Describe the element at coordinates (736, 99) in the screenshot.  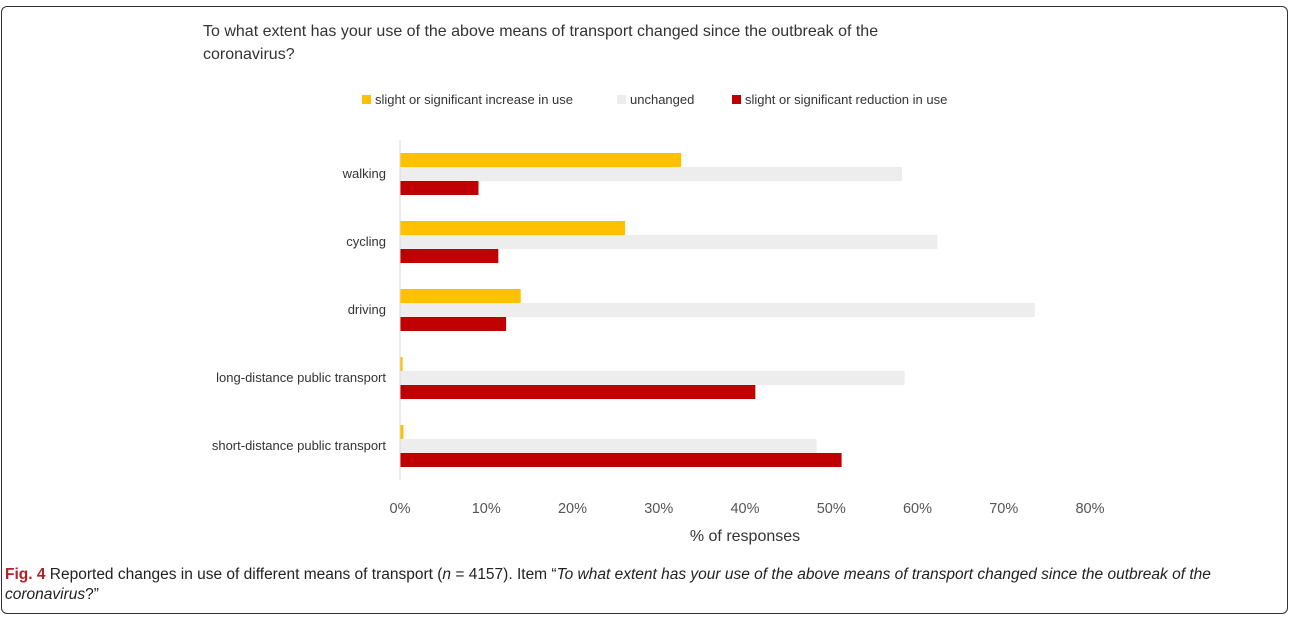
I see `legend-swatch-reduction` at that location.